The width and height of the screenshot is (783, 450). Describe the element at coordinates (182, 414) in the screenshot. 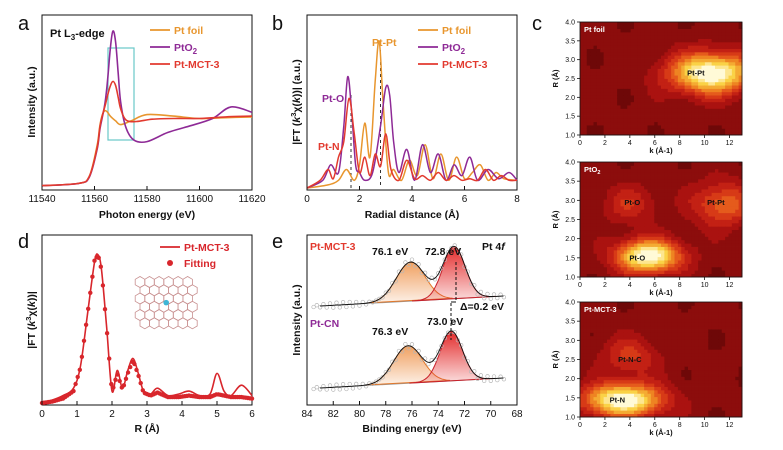

I see `panel-d-x-tick-label: 4` at that location.